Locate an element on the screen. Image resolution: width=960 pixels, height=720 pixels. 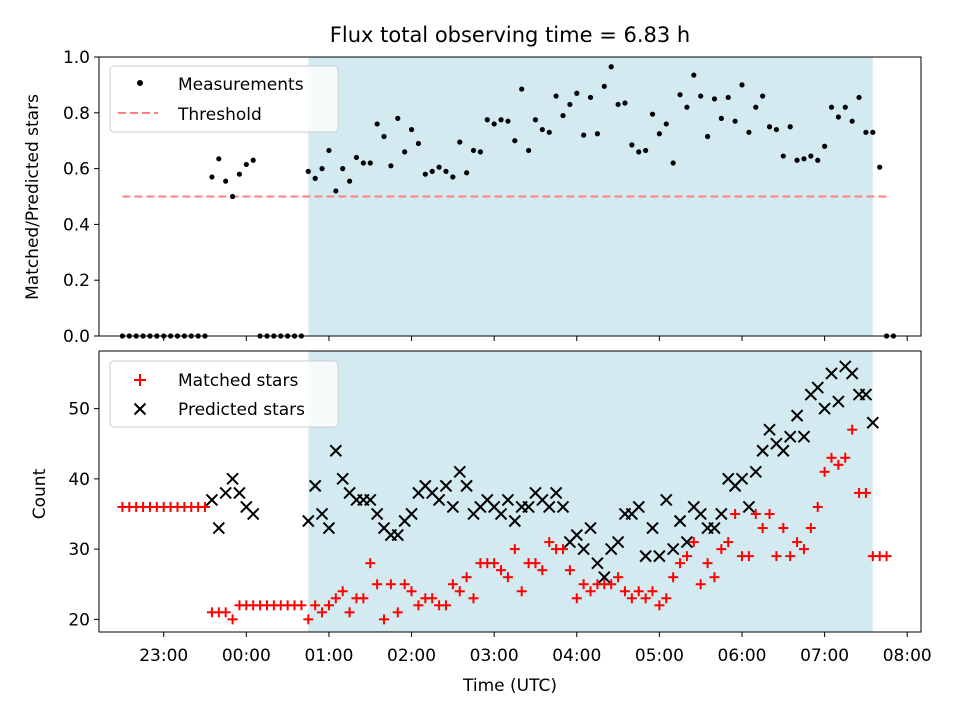
top-y-ticks: 0.0 0.2 0.4 0.6 0.8 1.0 is located at coordinates (81, 197).